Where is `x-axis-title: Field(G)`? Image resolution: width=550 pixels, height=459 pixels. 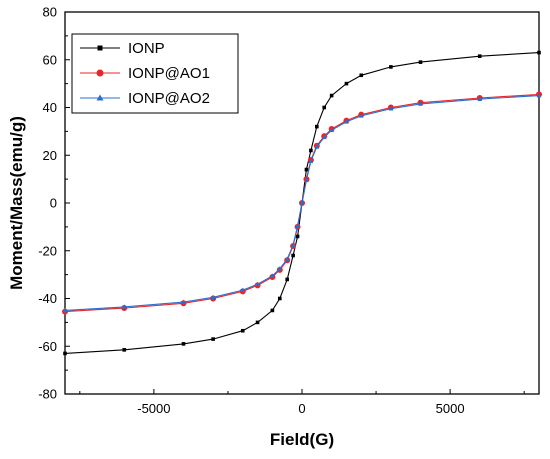
x-axis-title: Field(G) is located at coordinates (302, 439).